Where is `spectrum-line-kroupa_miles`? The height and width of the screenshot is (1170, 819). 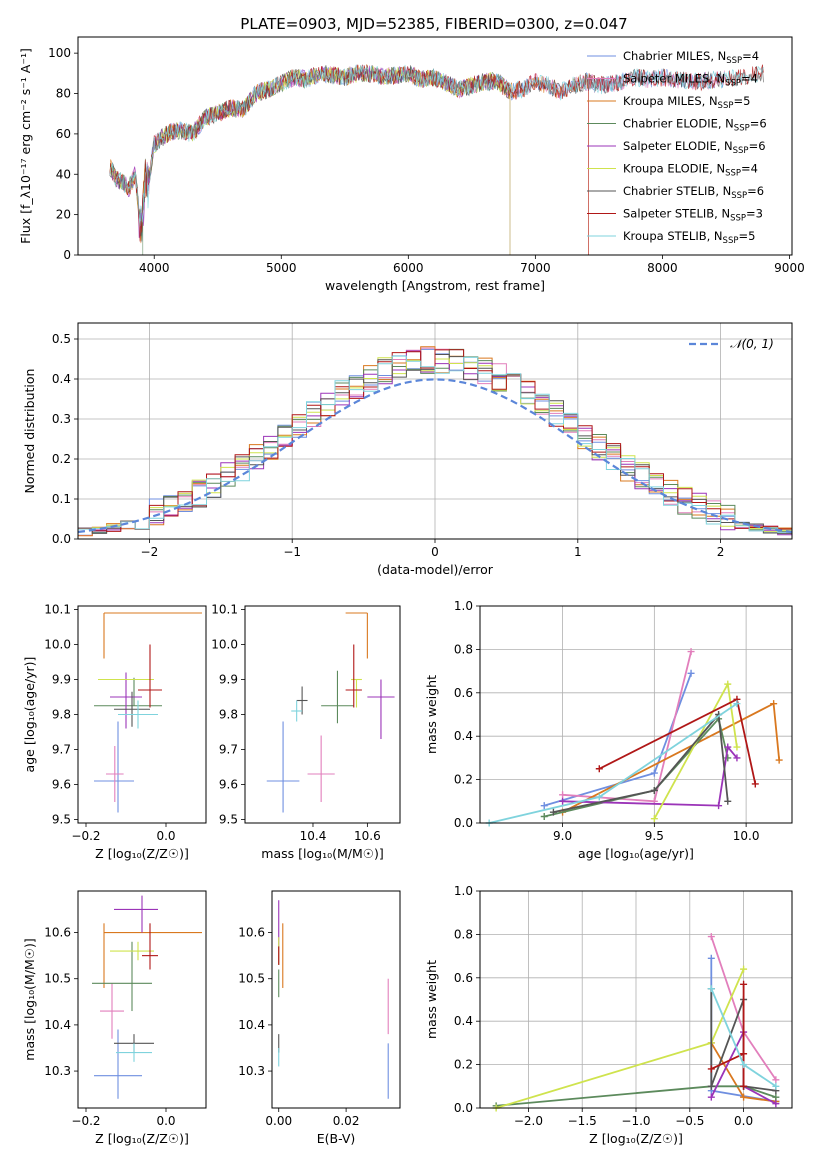
spectrum-line-kroupa_miles is located at coordinates (349, 159).